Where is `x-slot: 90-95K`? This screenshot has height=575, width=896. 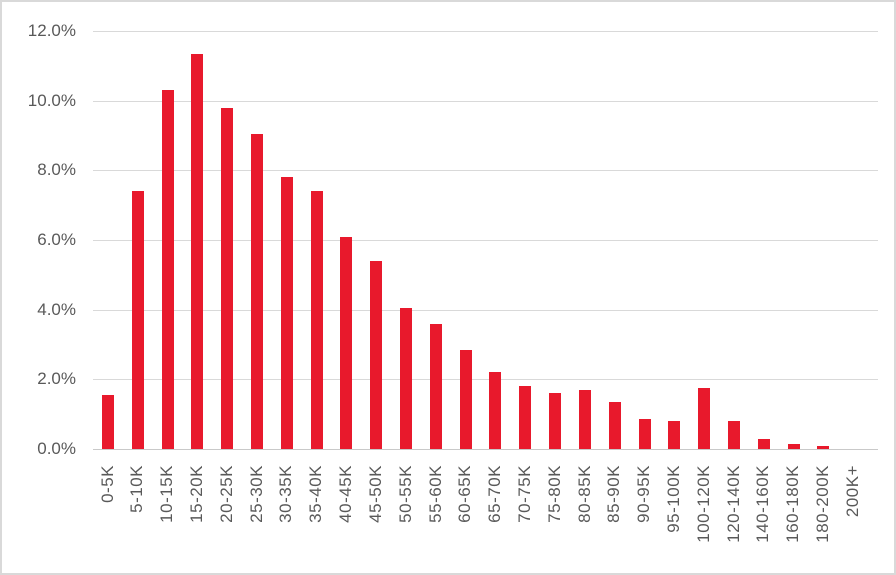
x-slot: 90-95K is located at coordinates (645, 488).